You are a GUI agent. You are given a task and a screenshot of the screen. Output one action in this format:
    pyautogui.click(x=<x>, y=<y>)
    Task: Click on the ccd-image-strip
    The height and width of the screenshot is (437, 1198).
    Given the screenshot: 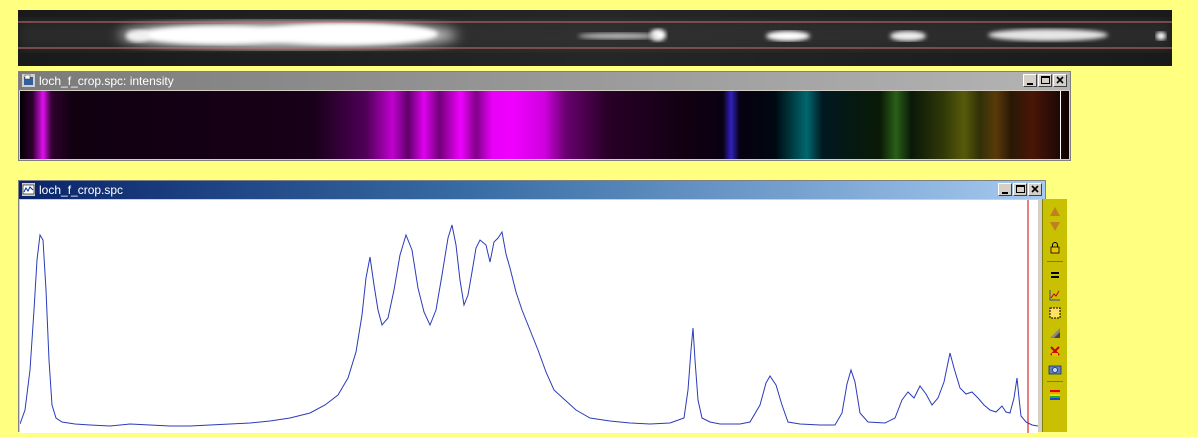 What is the action you would take?
    pyautogui.click(x=595, y=38)
    